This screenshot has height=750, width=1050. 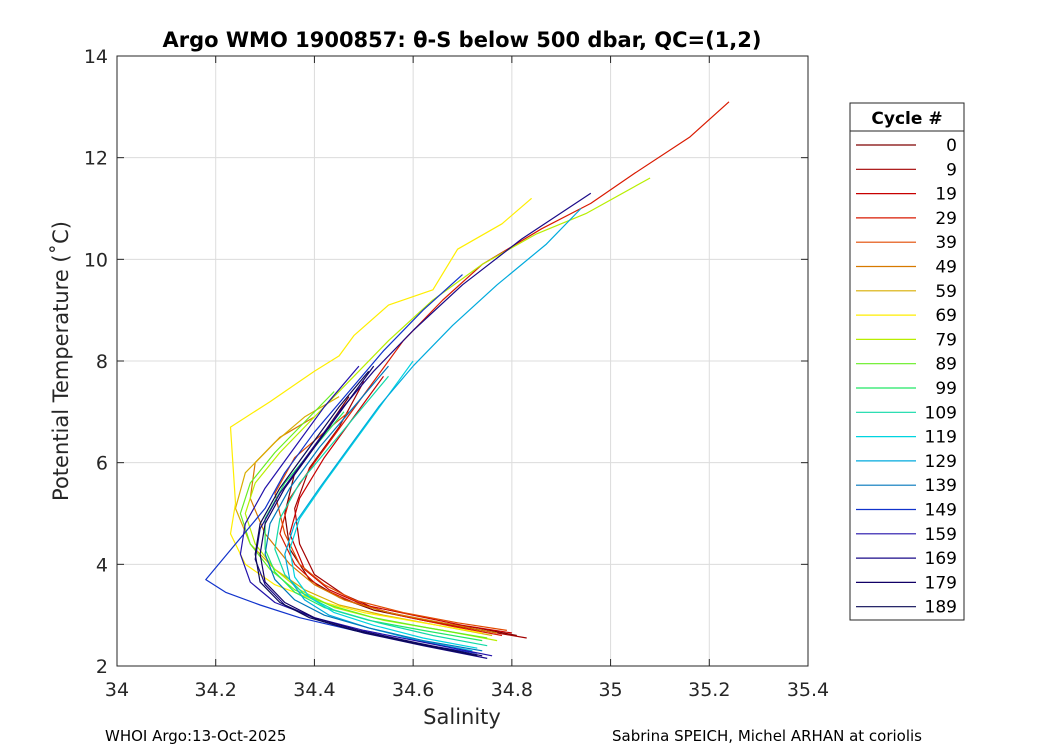 What do you see at coordinates (512, 690) in the screenshot?
I see `x-tick-label: 34.8` at bounding box center [512, 690].